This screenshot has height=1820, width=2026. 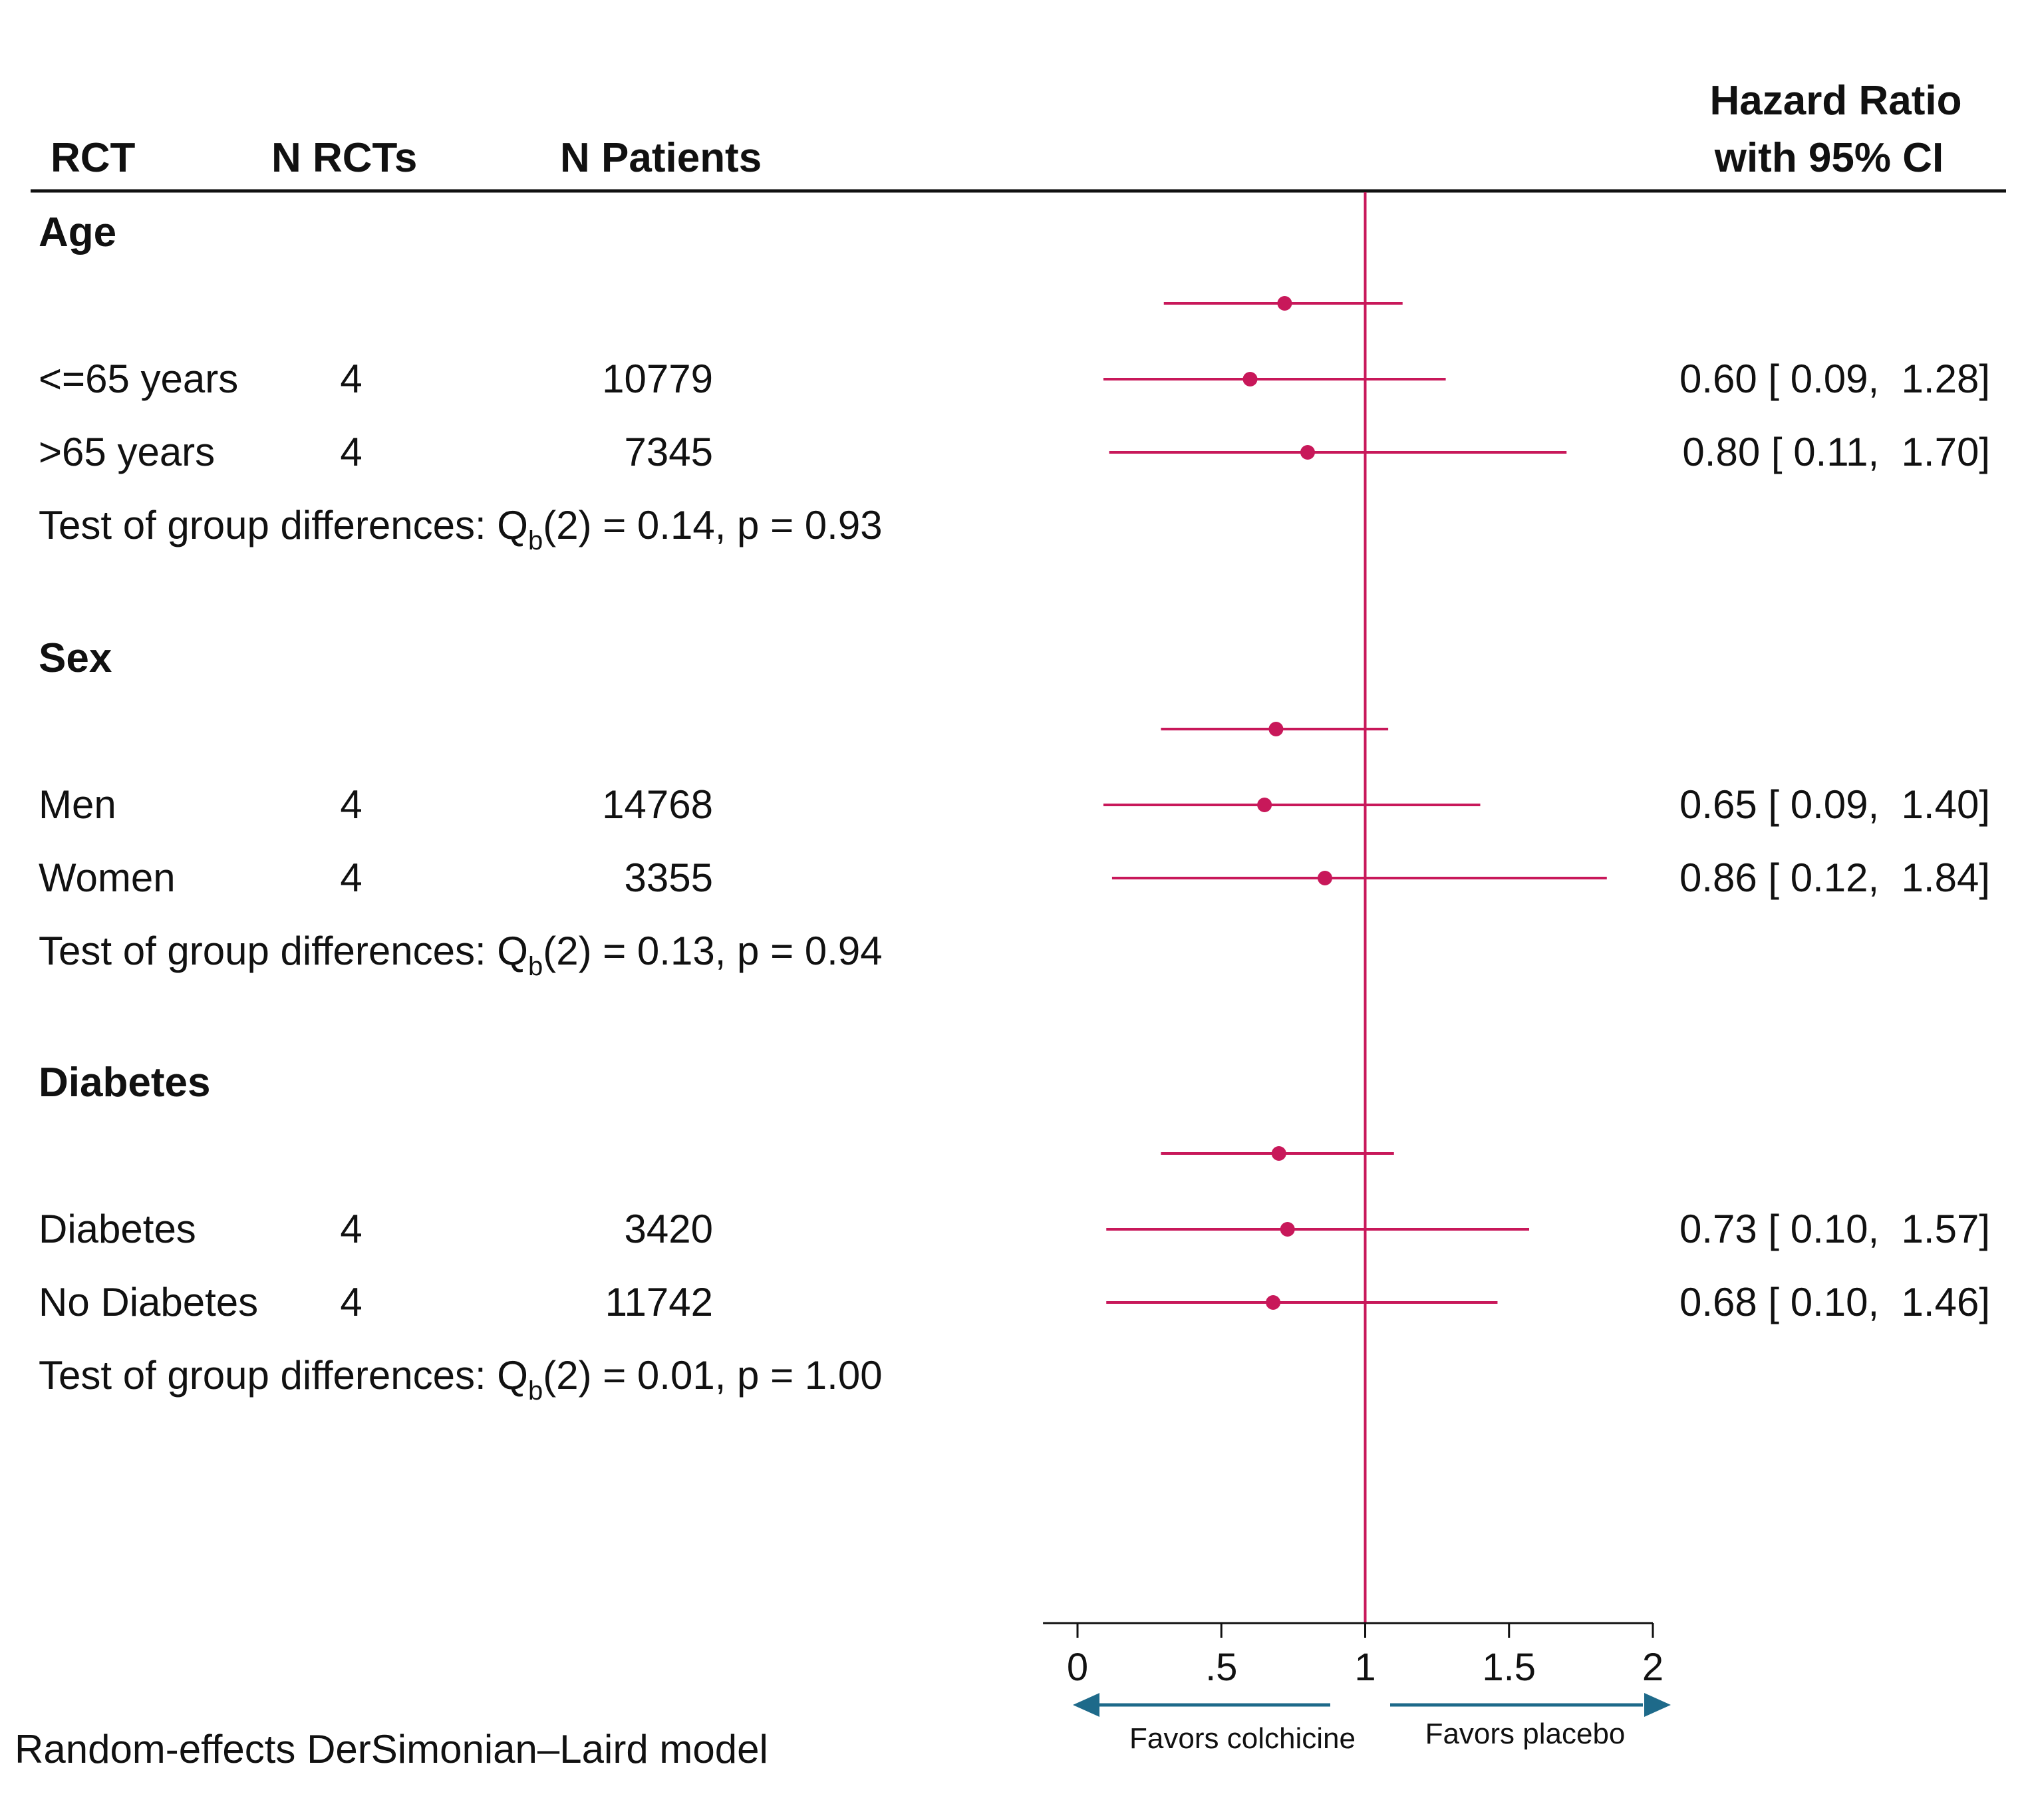 What do you see at coordinates (1525, 1734) in the screenshot?
I see `favors-placebo-label: Favors placebo` at bounding box center [1525, 1734].